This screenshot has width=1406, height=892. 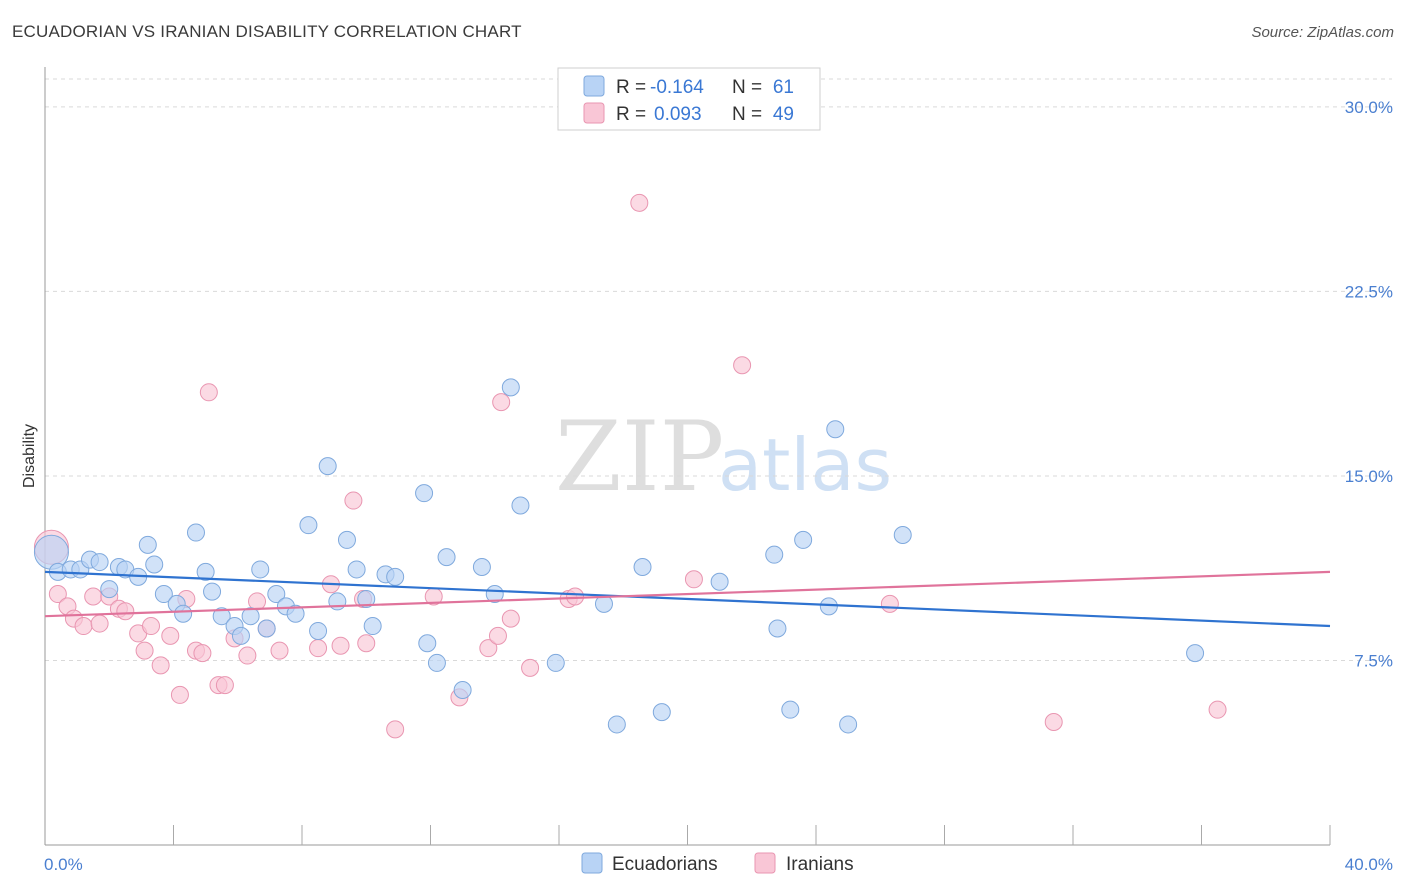 I want to click on y-tick-label: 30.0%, so click(x=1369, y=107).